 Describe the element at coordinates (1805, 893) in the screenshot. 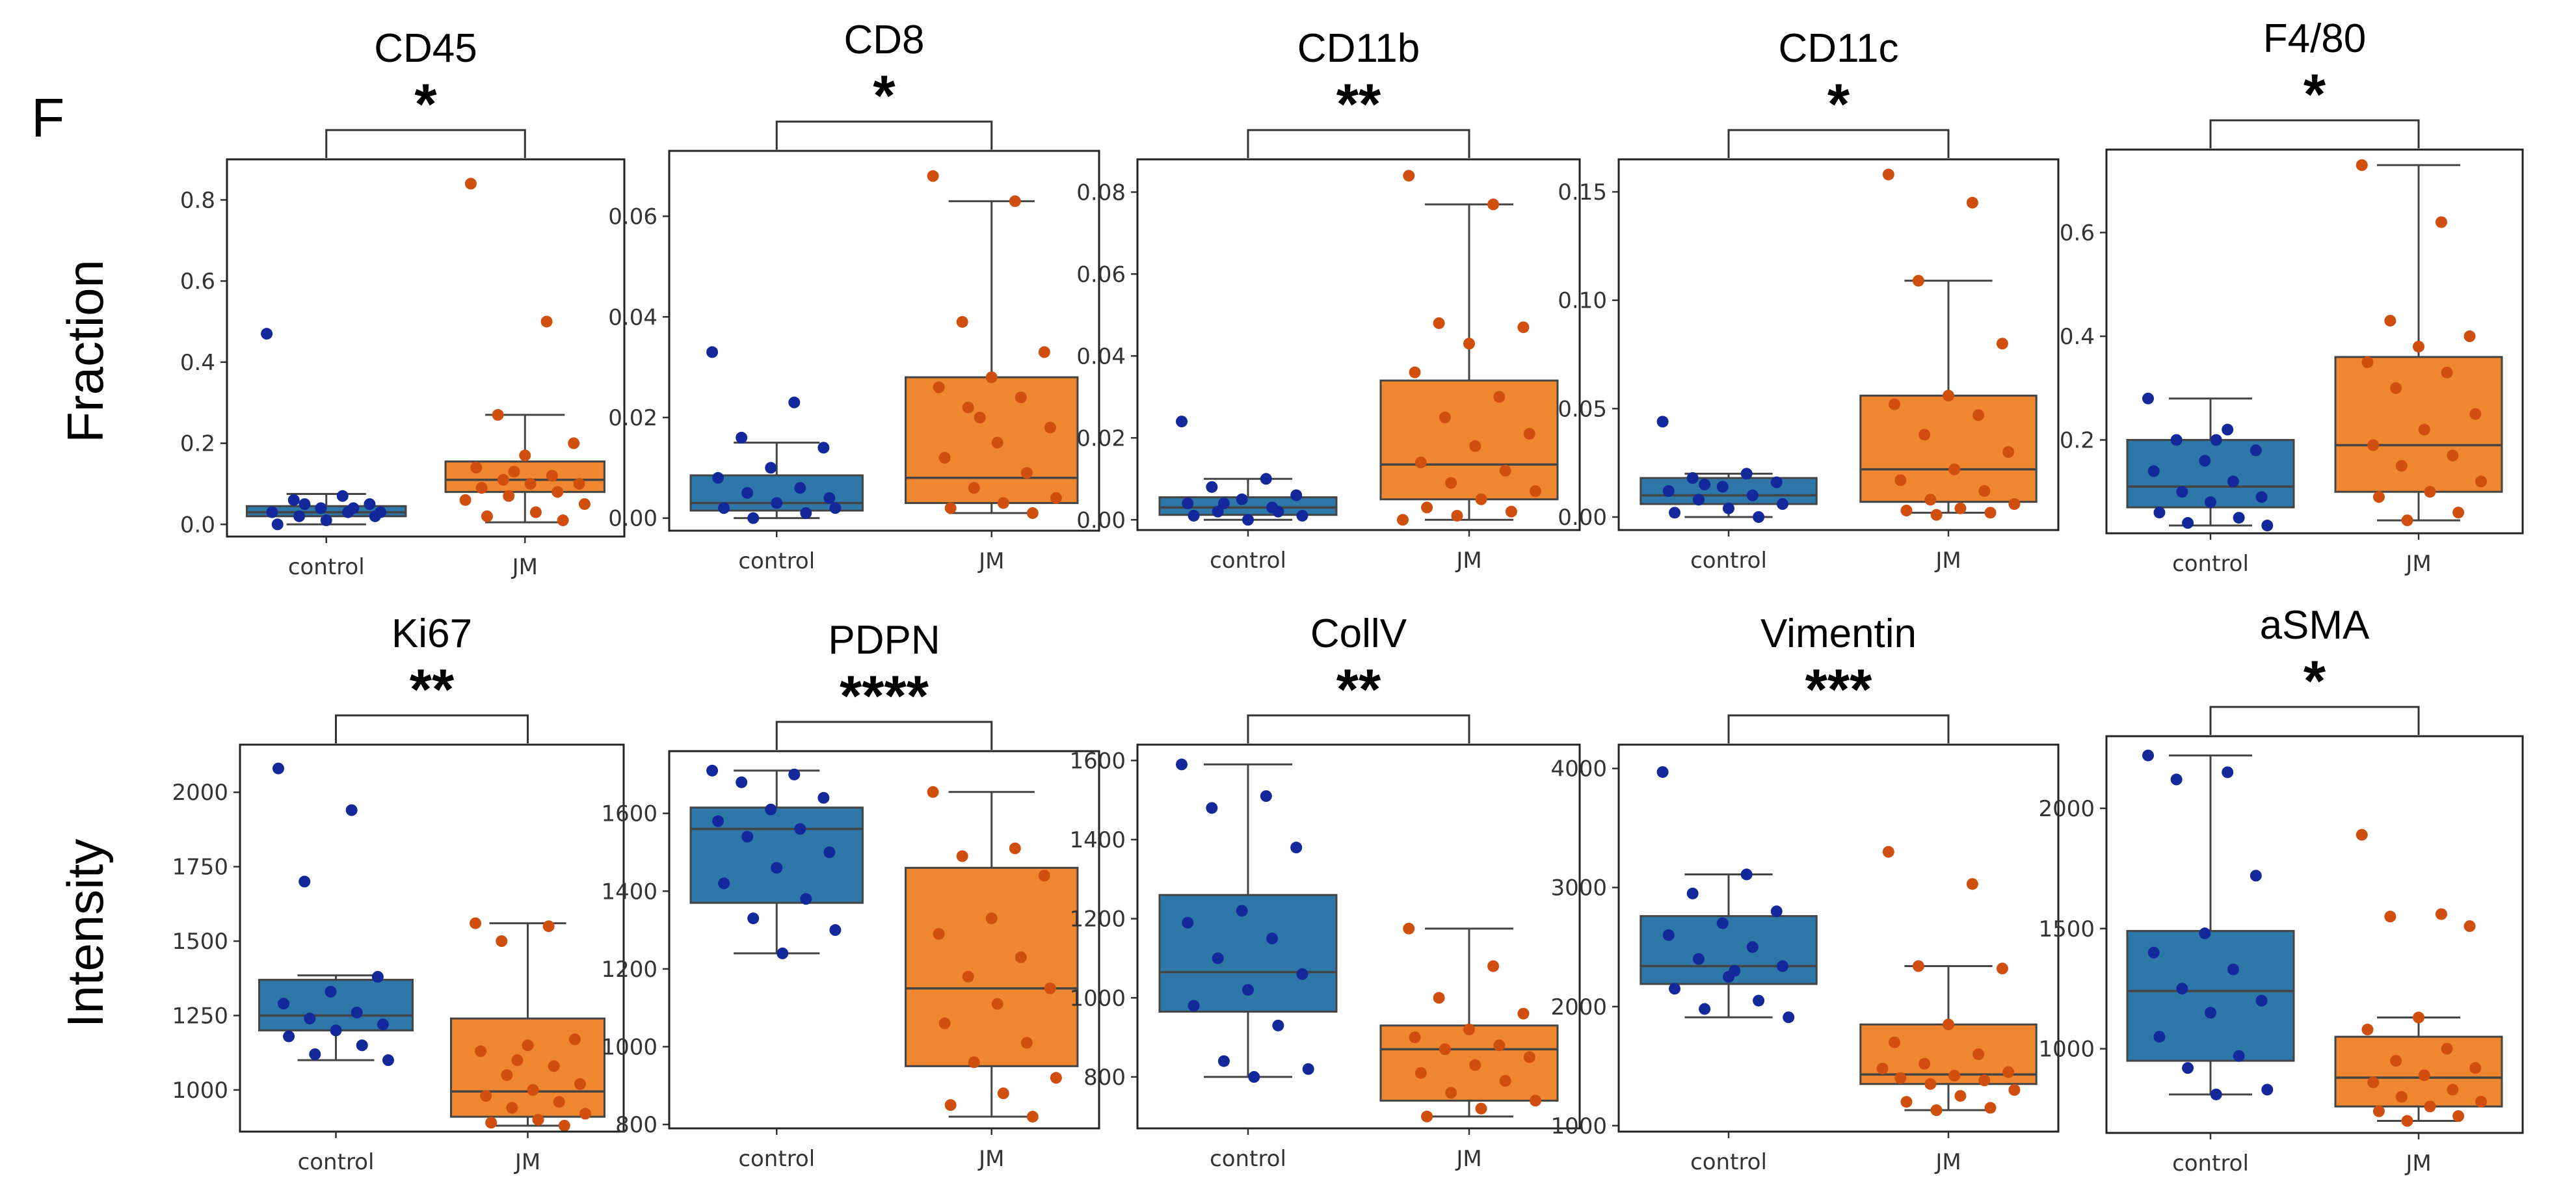

I see `subplot-vimentin: Vimentin*** 1000 2000 3000 4000 control JM` at that location.